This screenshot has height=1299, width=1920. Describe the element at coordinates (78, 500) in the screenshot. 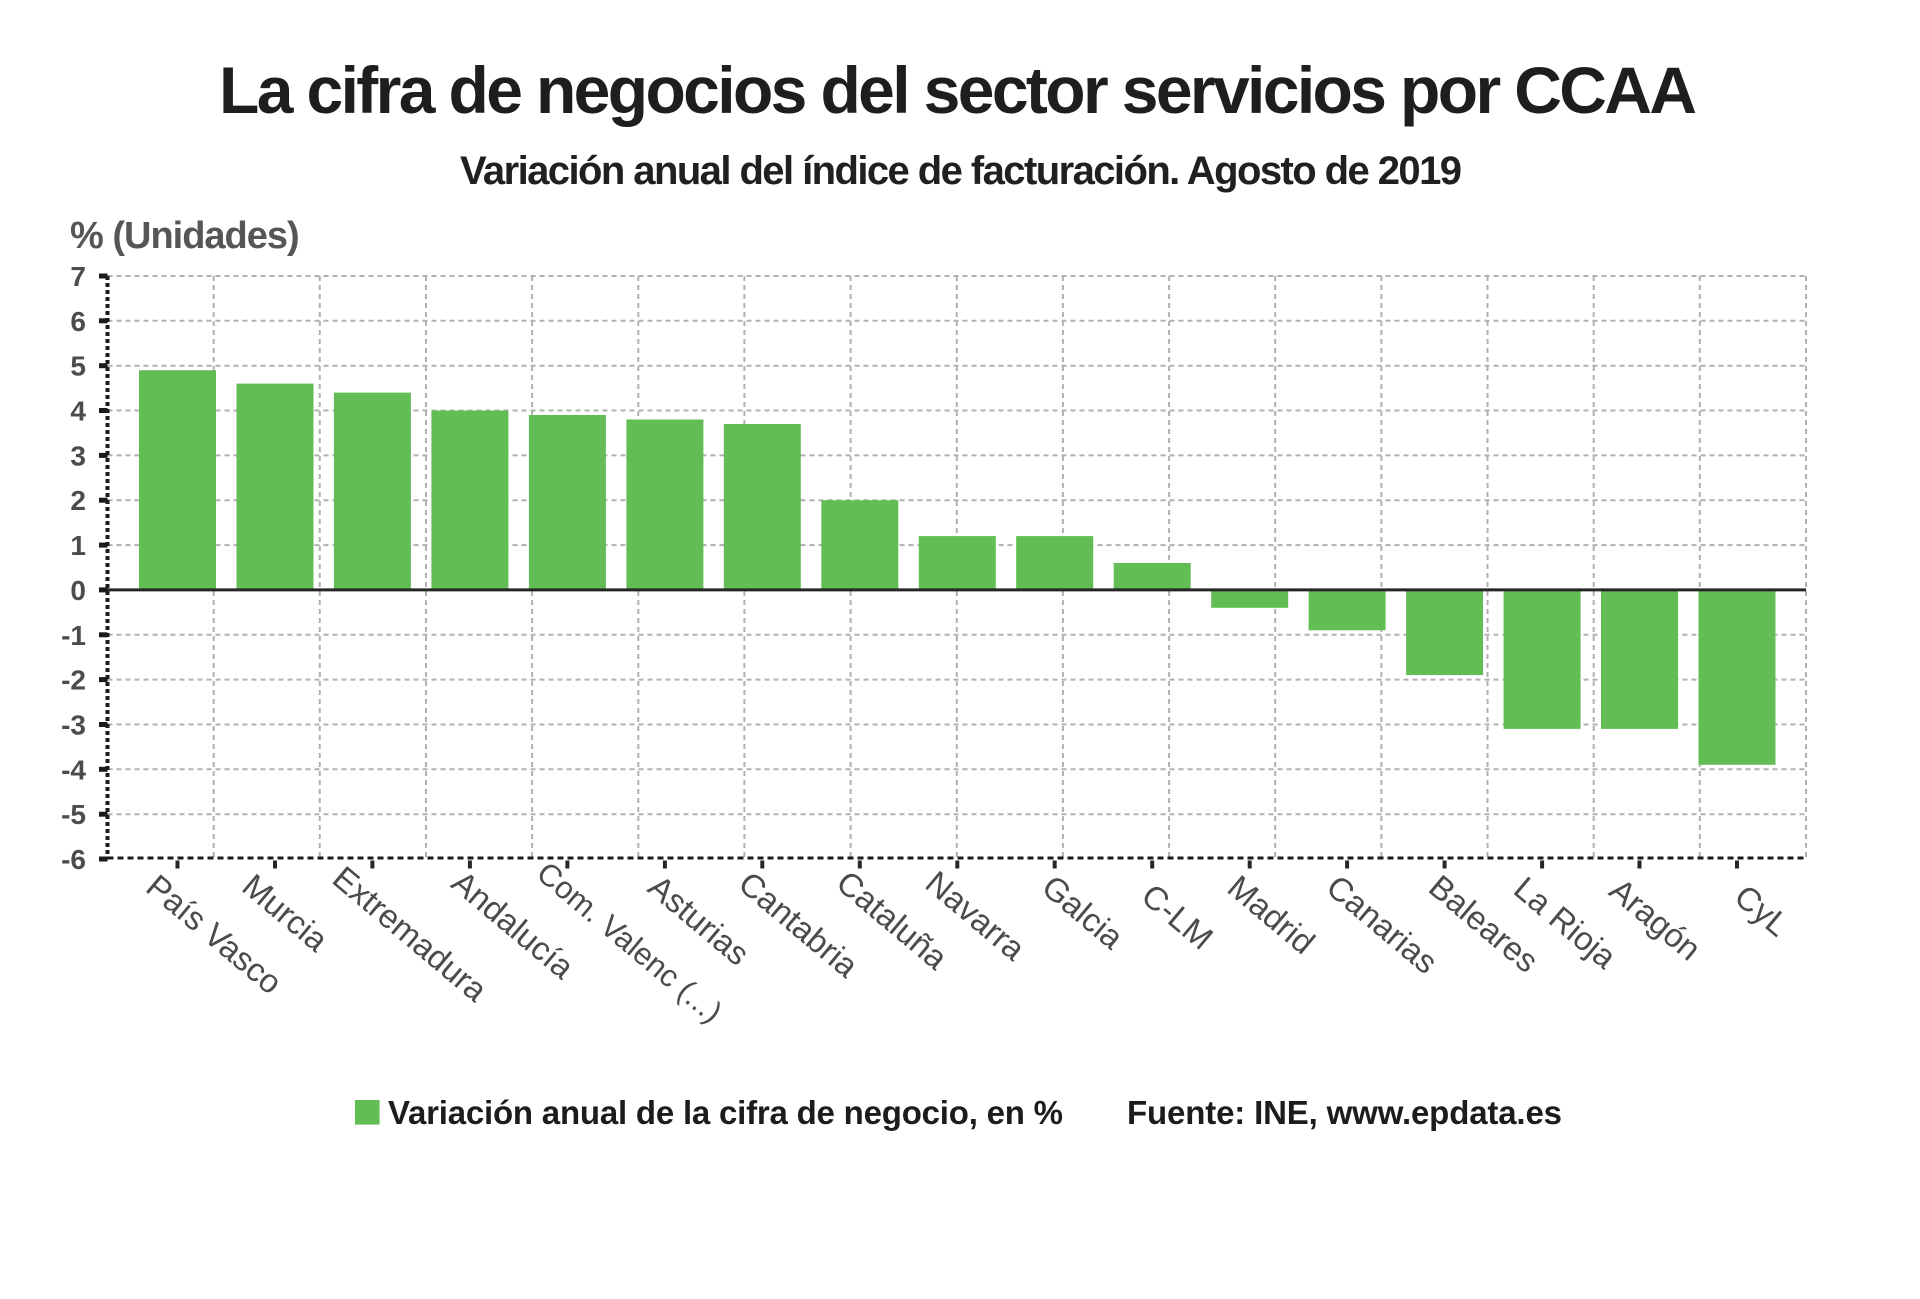

I see `svg-text: 2` at that location.